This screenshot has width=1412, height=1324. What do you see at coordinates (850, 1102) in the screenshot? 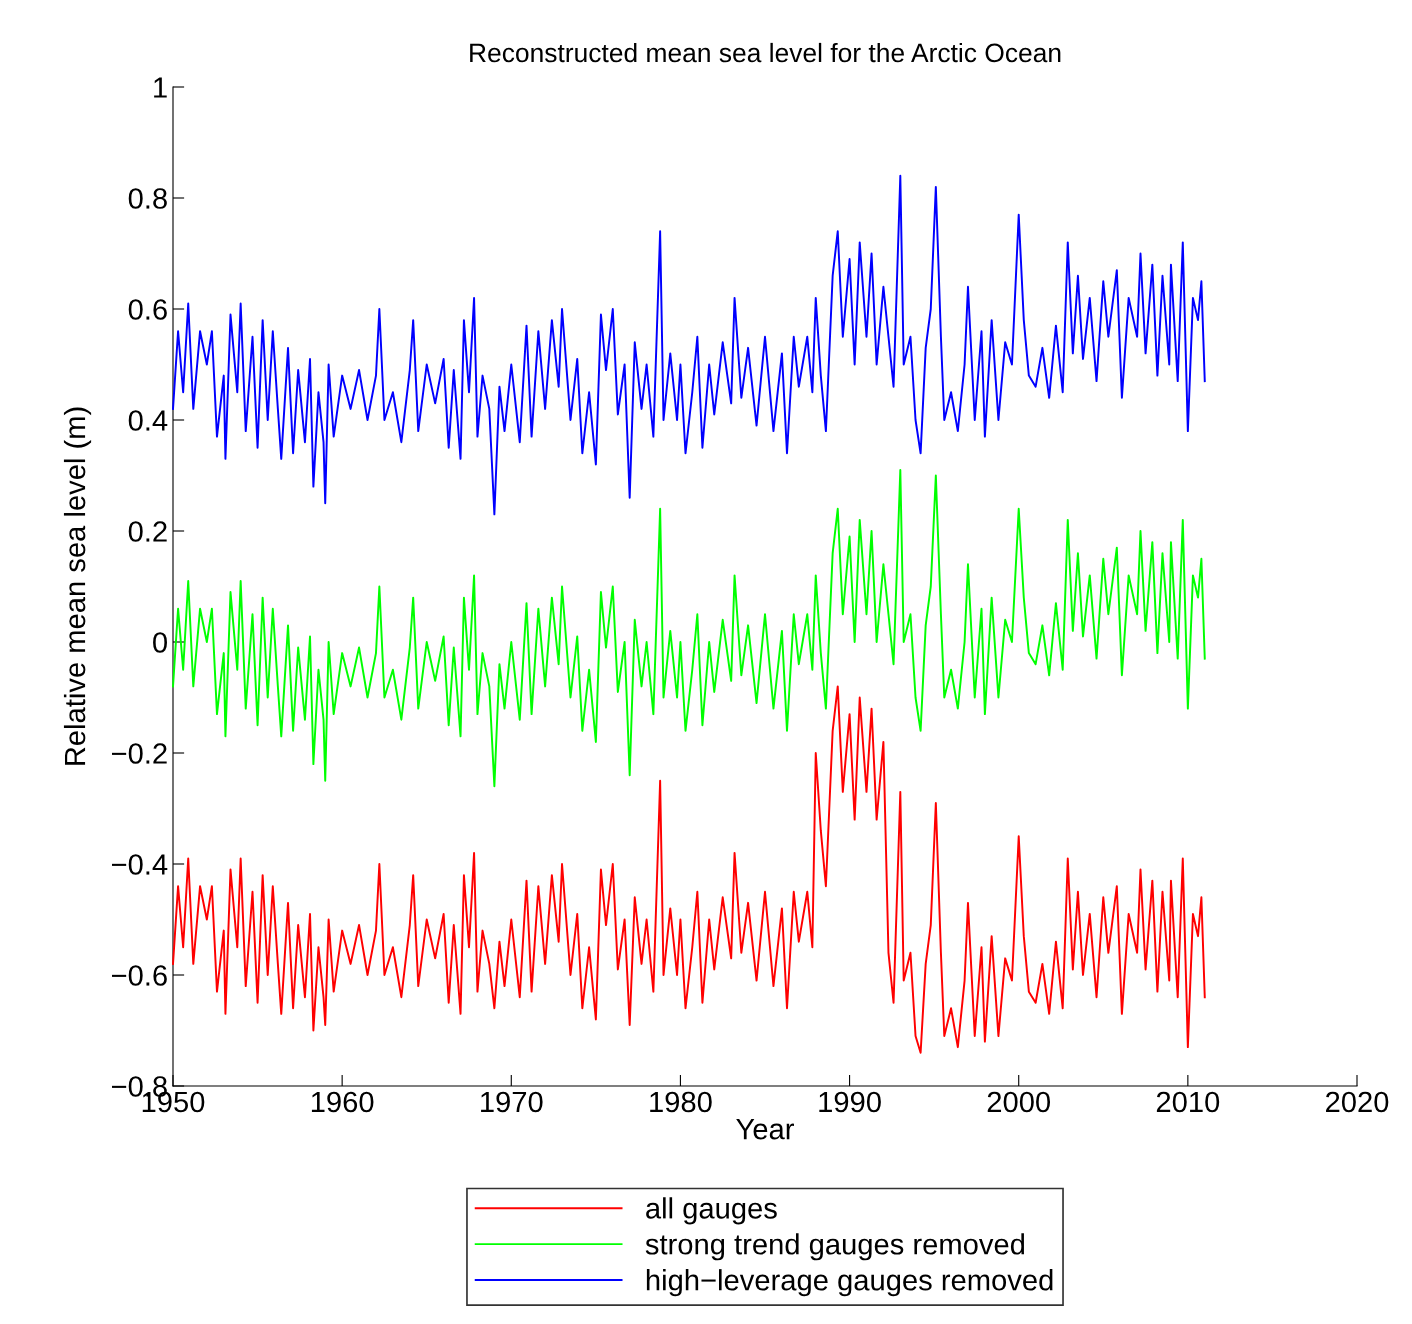
I see `x-tick-label: 1990` at bounding box center [850, 1102].